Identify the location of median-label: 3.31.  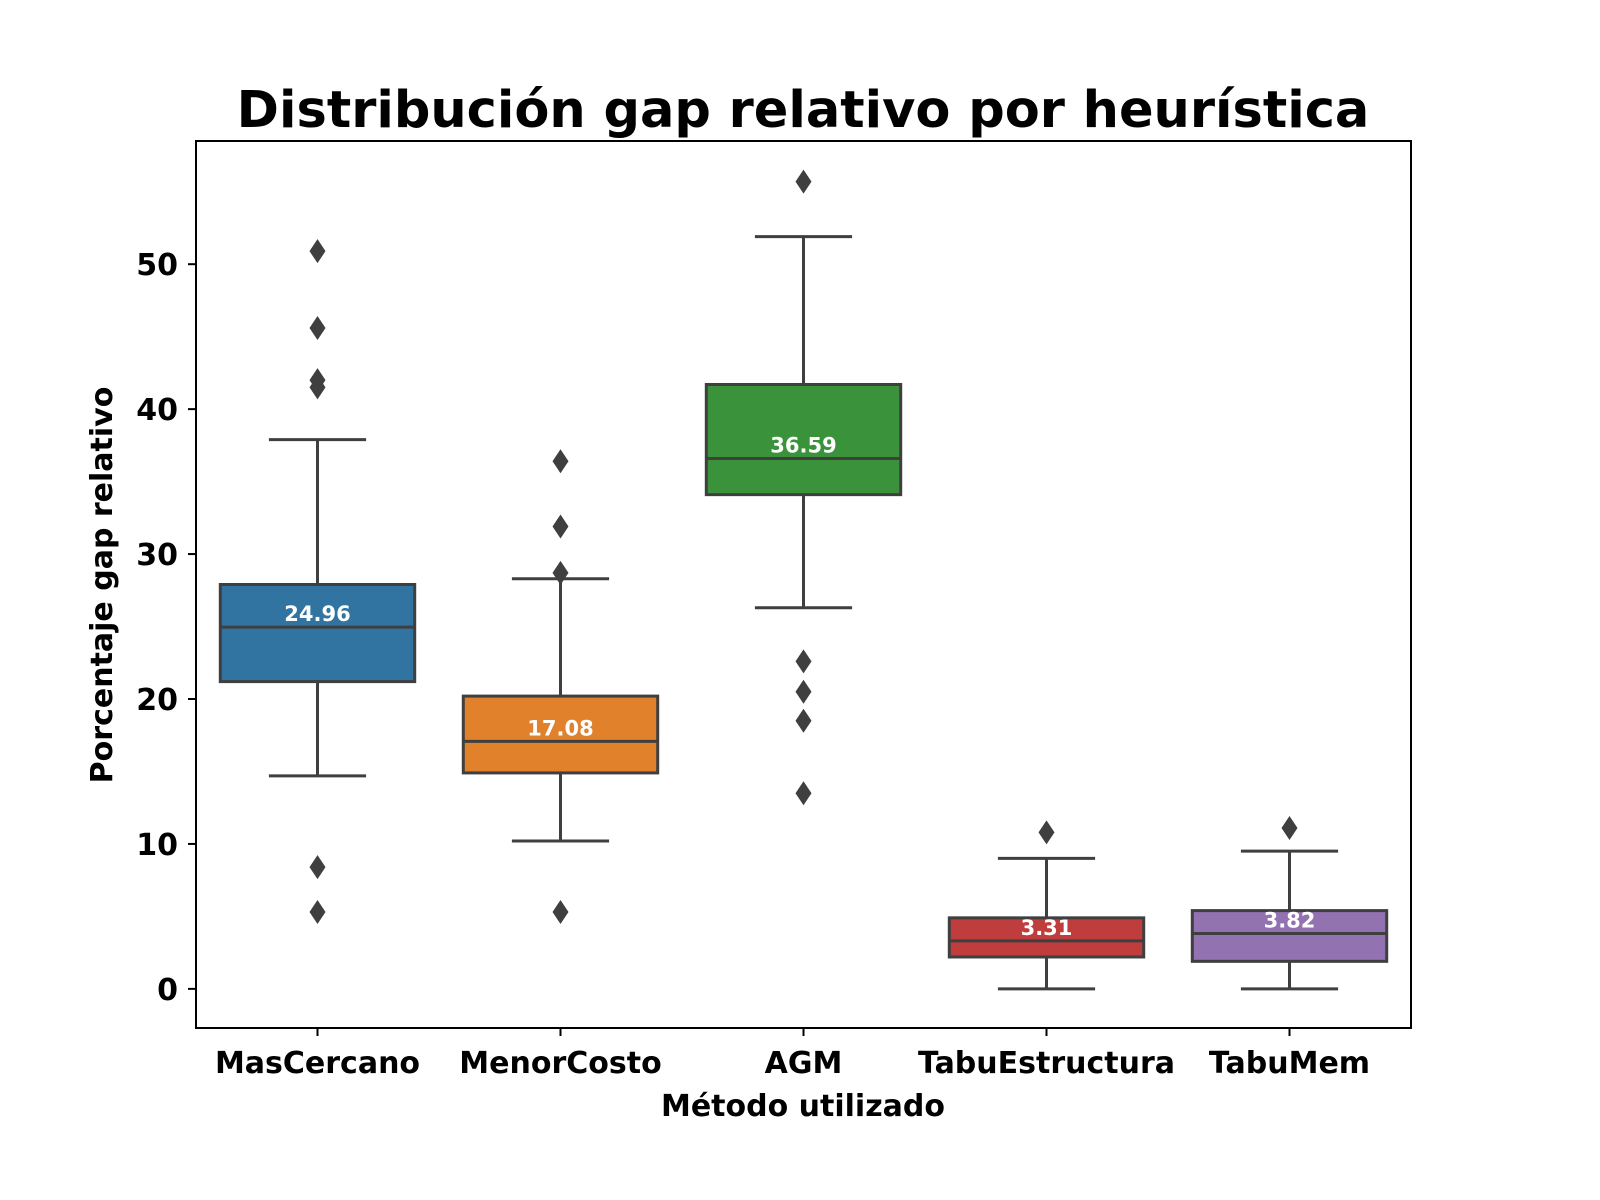
(1047, 928).